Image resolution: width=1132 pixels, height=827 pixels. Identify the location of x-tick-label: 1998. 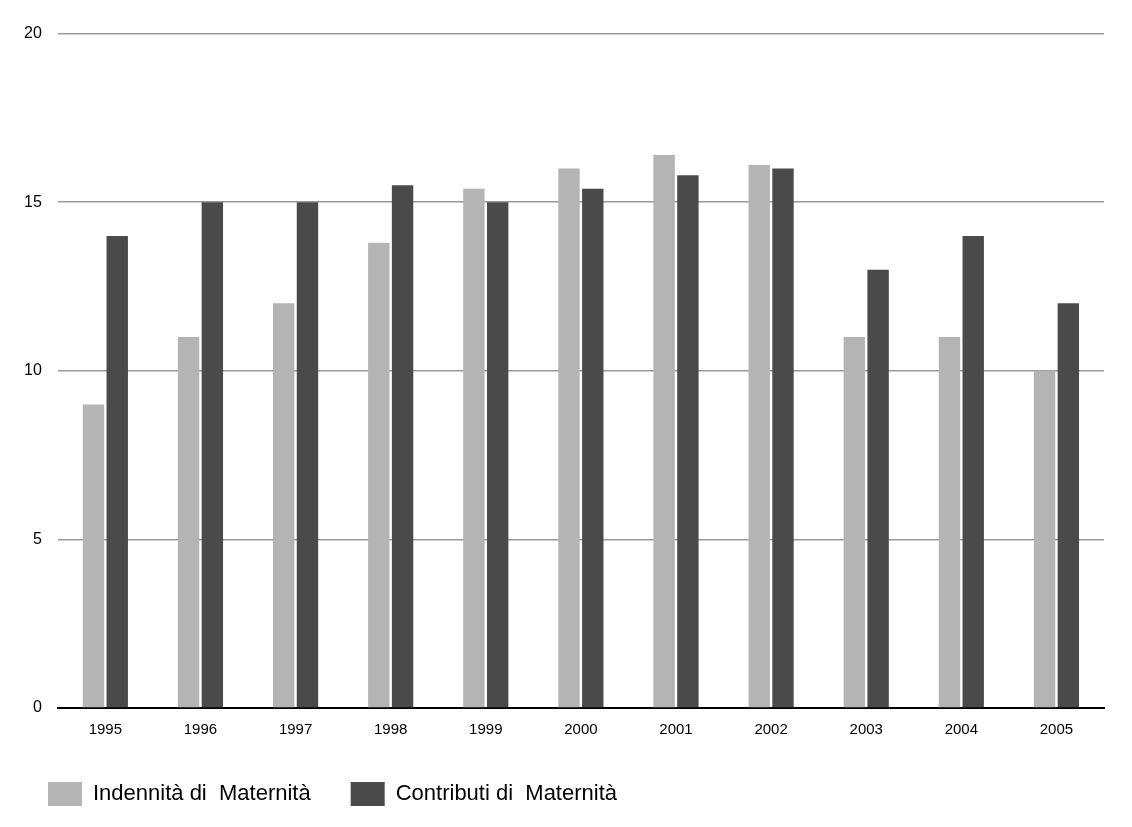
(390, 729).